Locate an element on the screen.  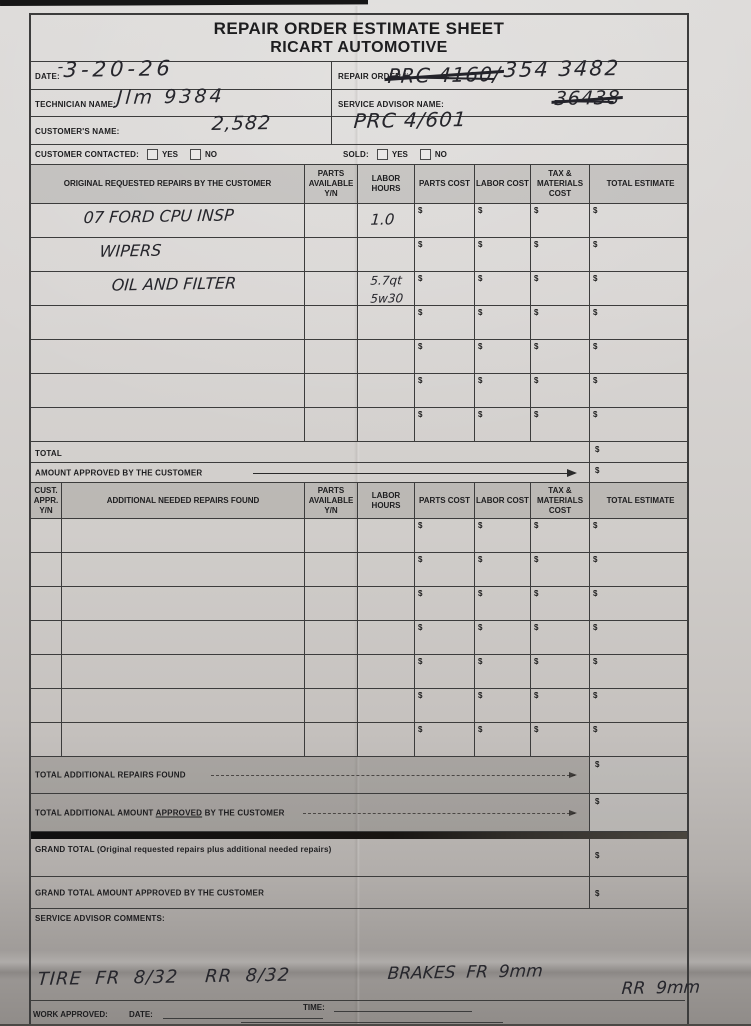
original-repair-row: $ $ $ $ is located at coordinates (359, 391).